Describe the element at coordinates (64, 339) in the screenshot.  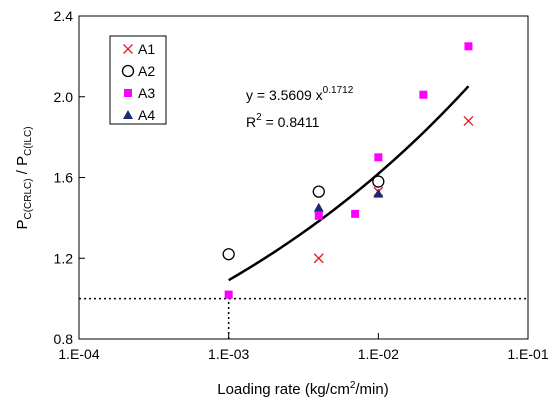
I see `y-tick-label: 0.8` at that location.